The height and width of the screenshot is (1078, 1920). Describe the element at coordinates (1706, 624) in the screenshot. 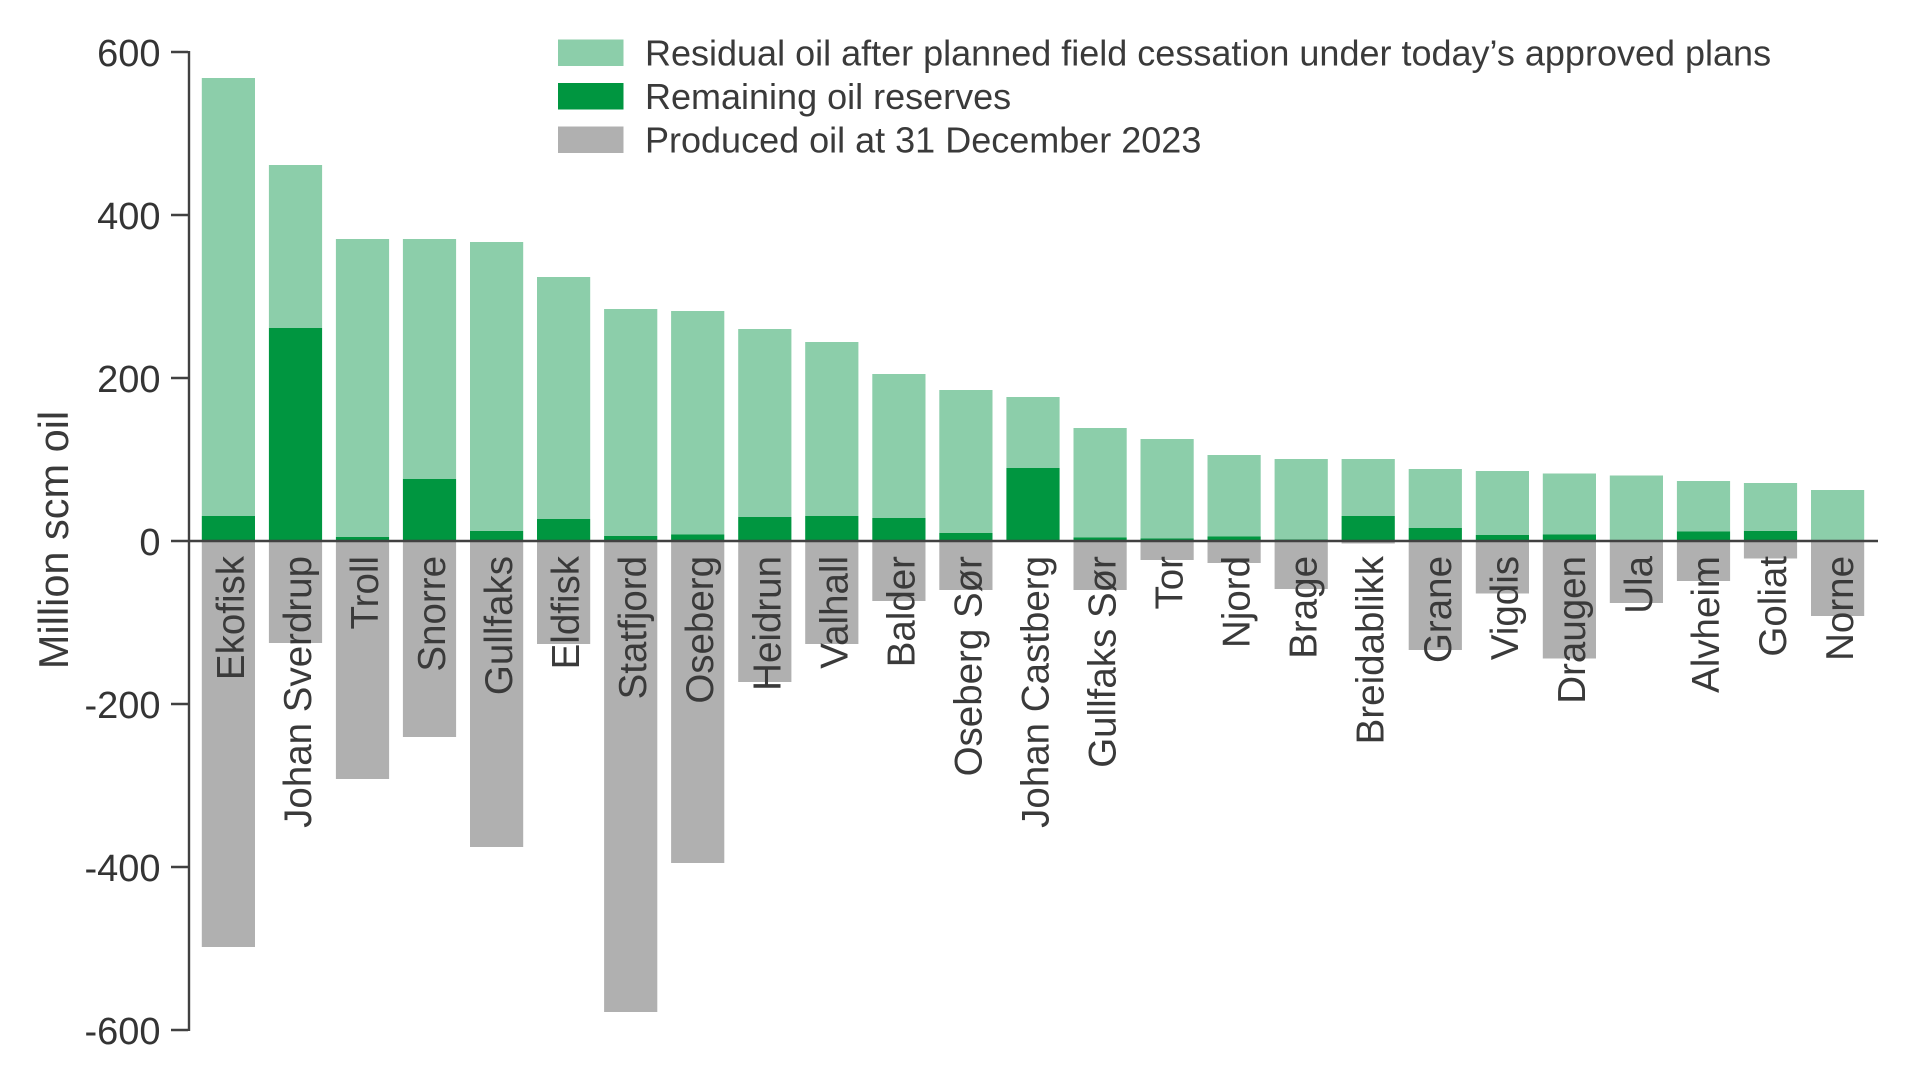

I see `svg-text: Alvheim` at that location.